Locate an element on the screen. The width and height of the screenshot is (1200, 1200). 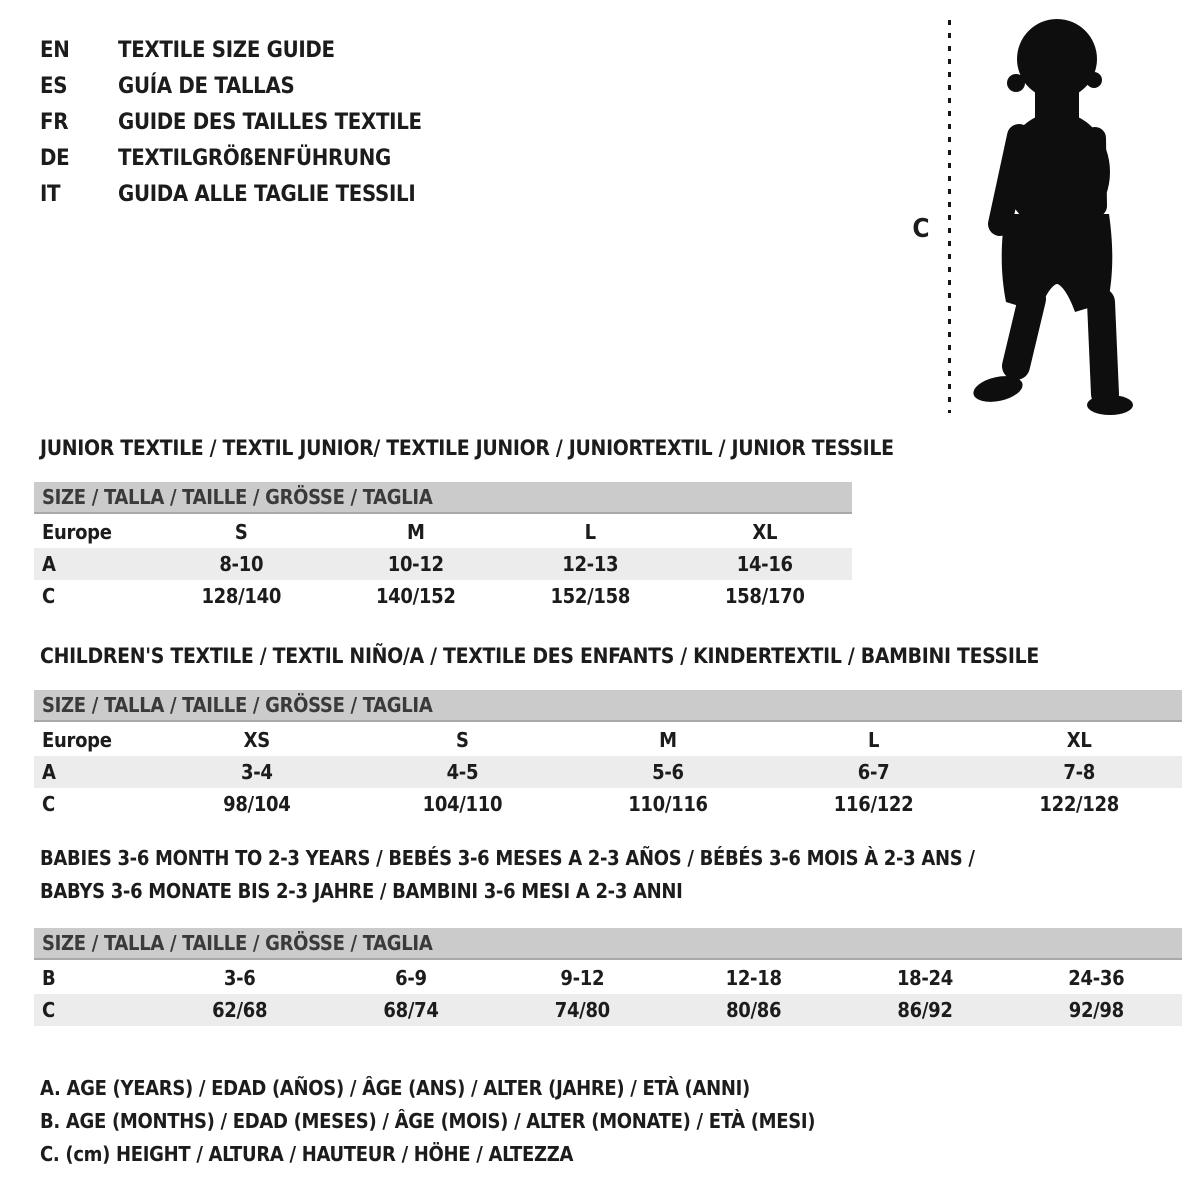
size-value-cell: 98/104 is located at coordinates (257, 804).